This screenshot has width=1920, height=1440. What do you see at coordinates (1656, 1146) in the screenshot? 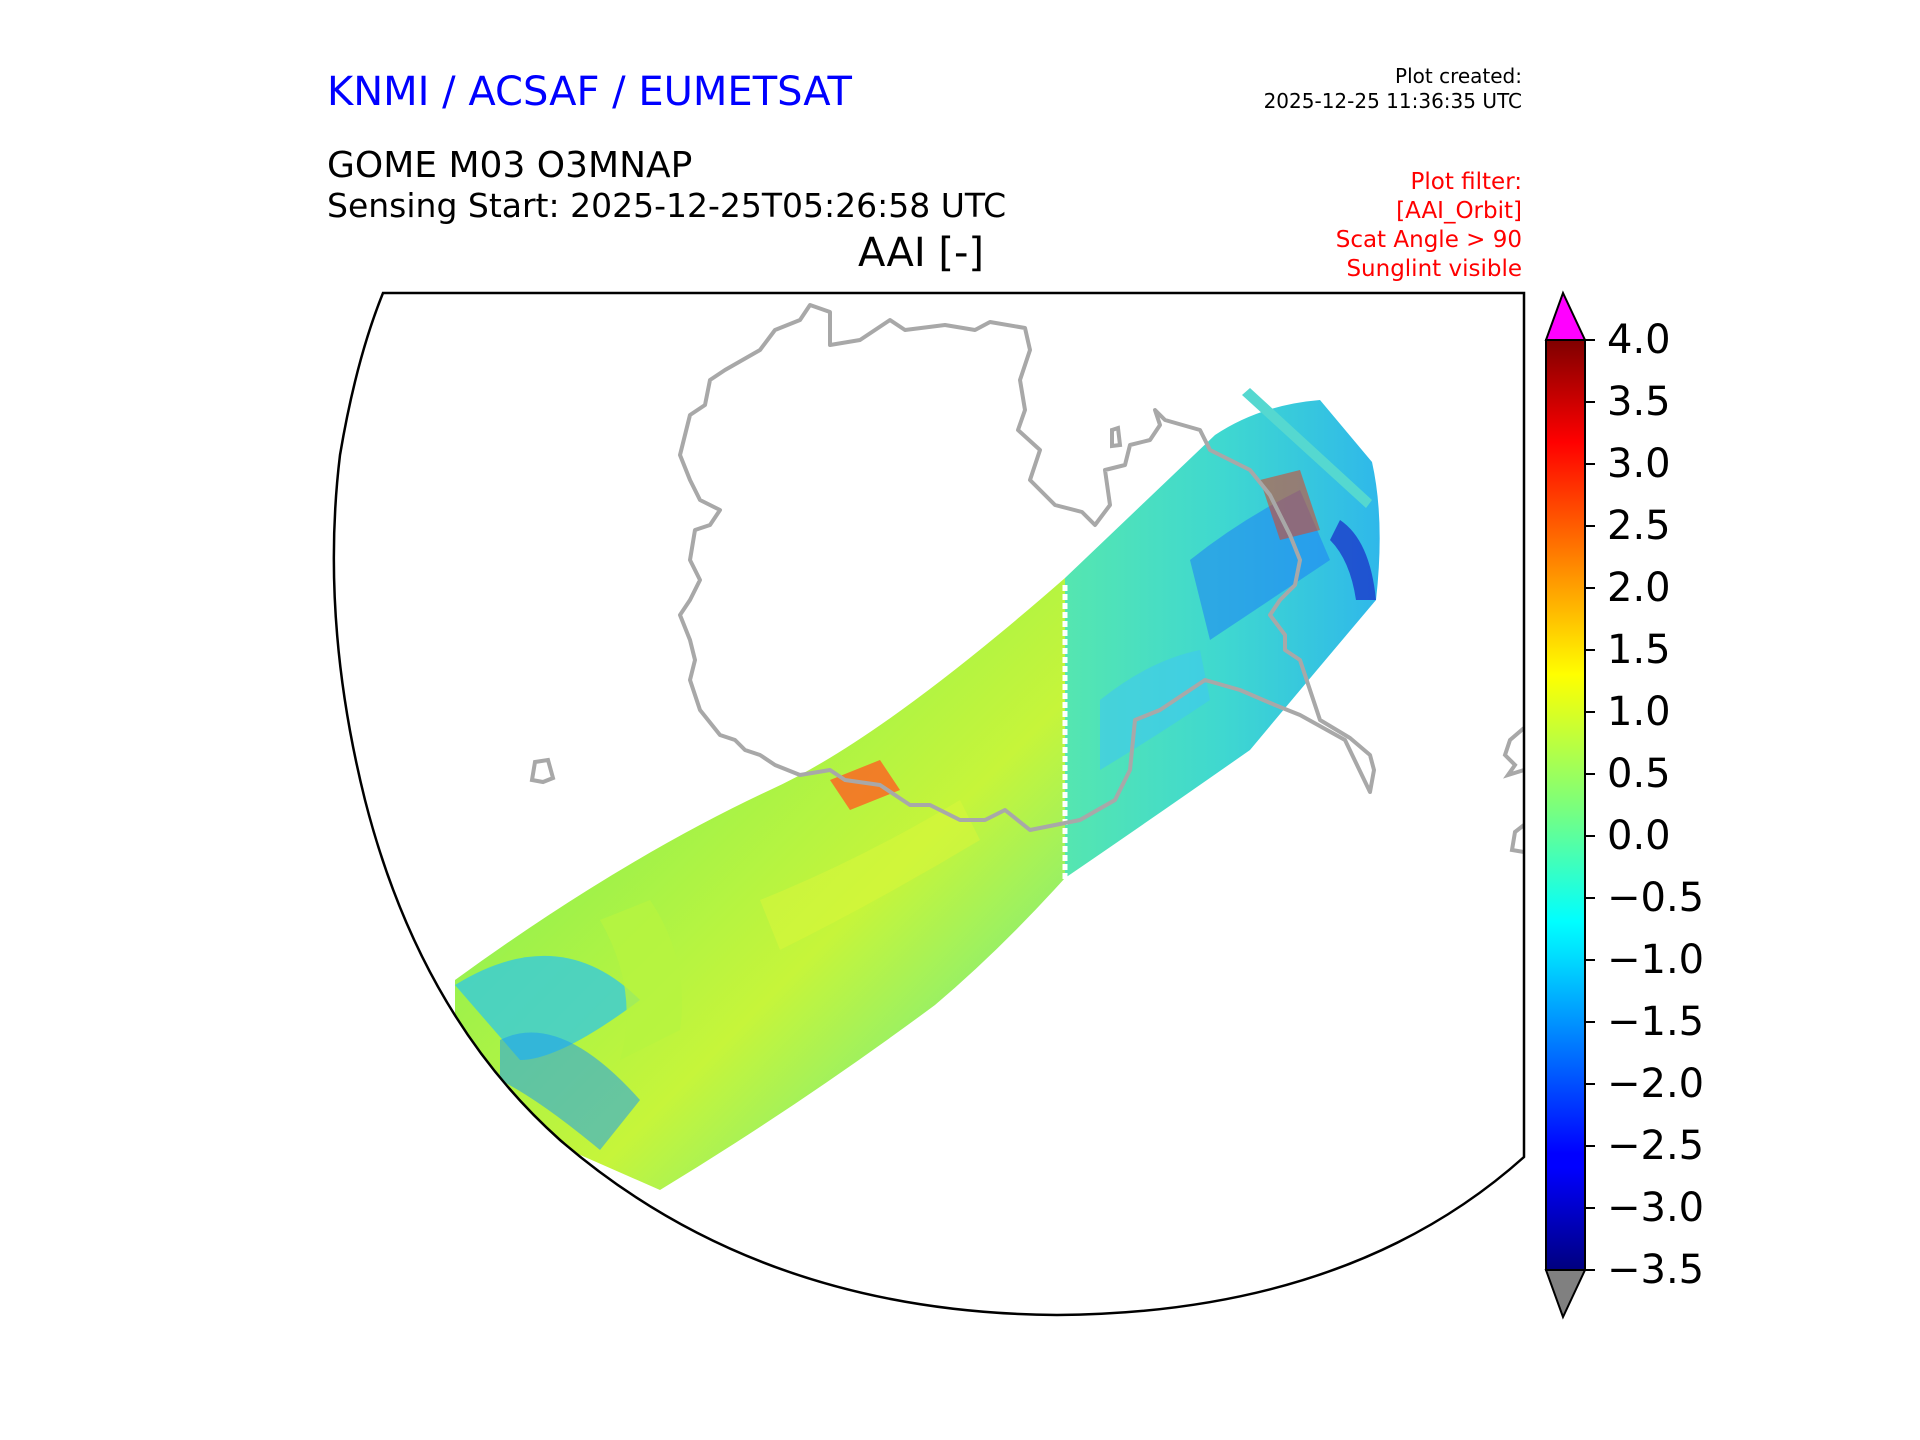
I see `colorbar-tick-label: −2.5` at bounding box center [1656, 1146].